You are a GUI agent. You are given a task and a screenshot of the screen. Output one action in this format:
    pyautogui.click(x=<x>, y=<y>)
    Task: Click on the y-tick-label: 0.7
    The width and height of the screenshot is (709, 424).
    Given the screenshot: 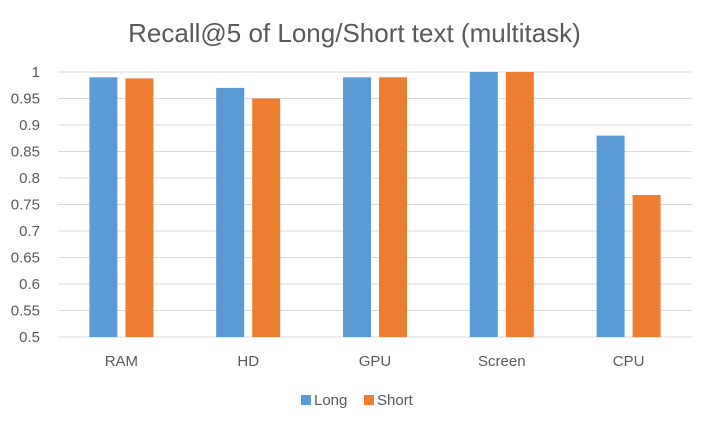 What is the action you would take?
    pyautogui.click(x=29, y=231)
    